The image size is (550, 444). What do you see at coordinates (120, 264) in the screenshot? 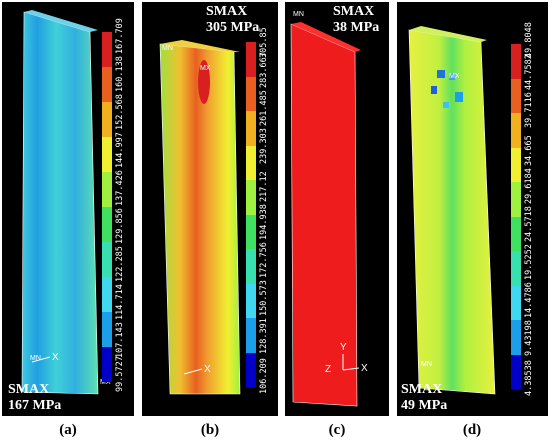
I see `colorbar-tick: 122.285` at bounding box center [120, 264].